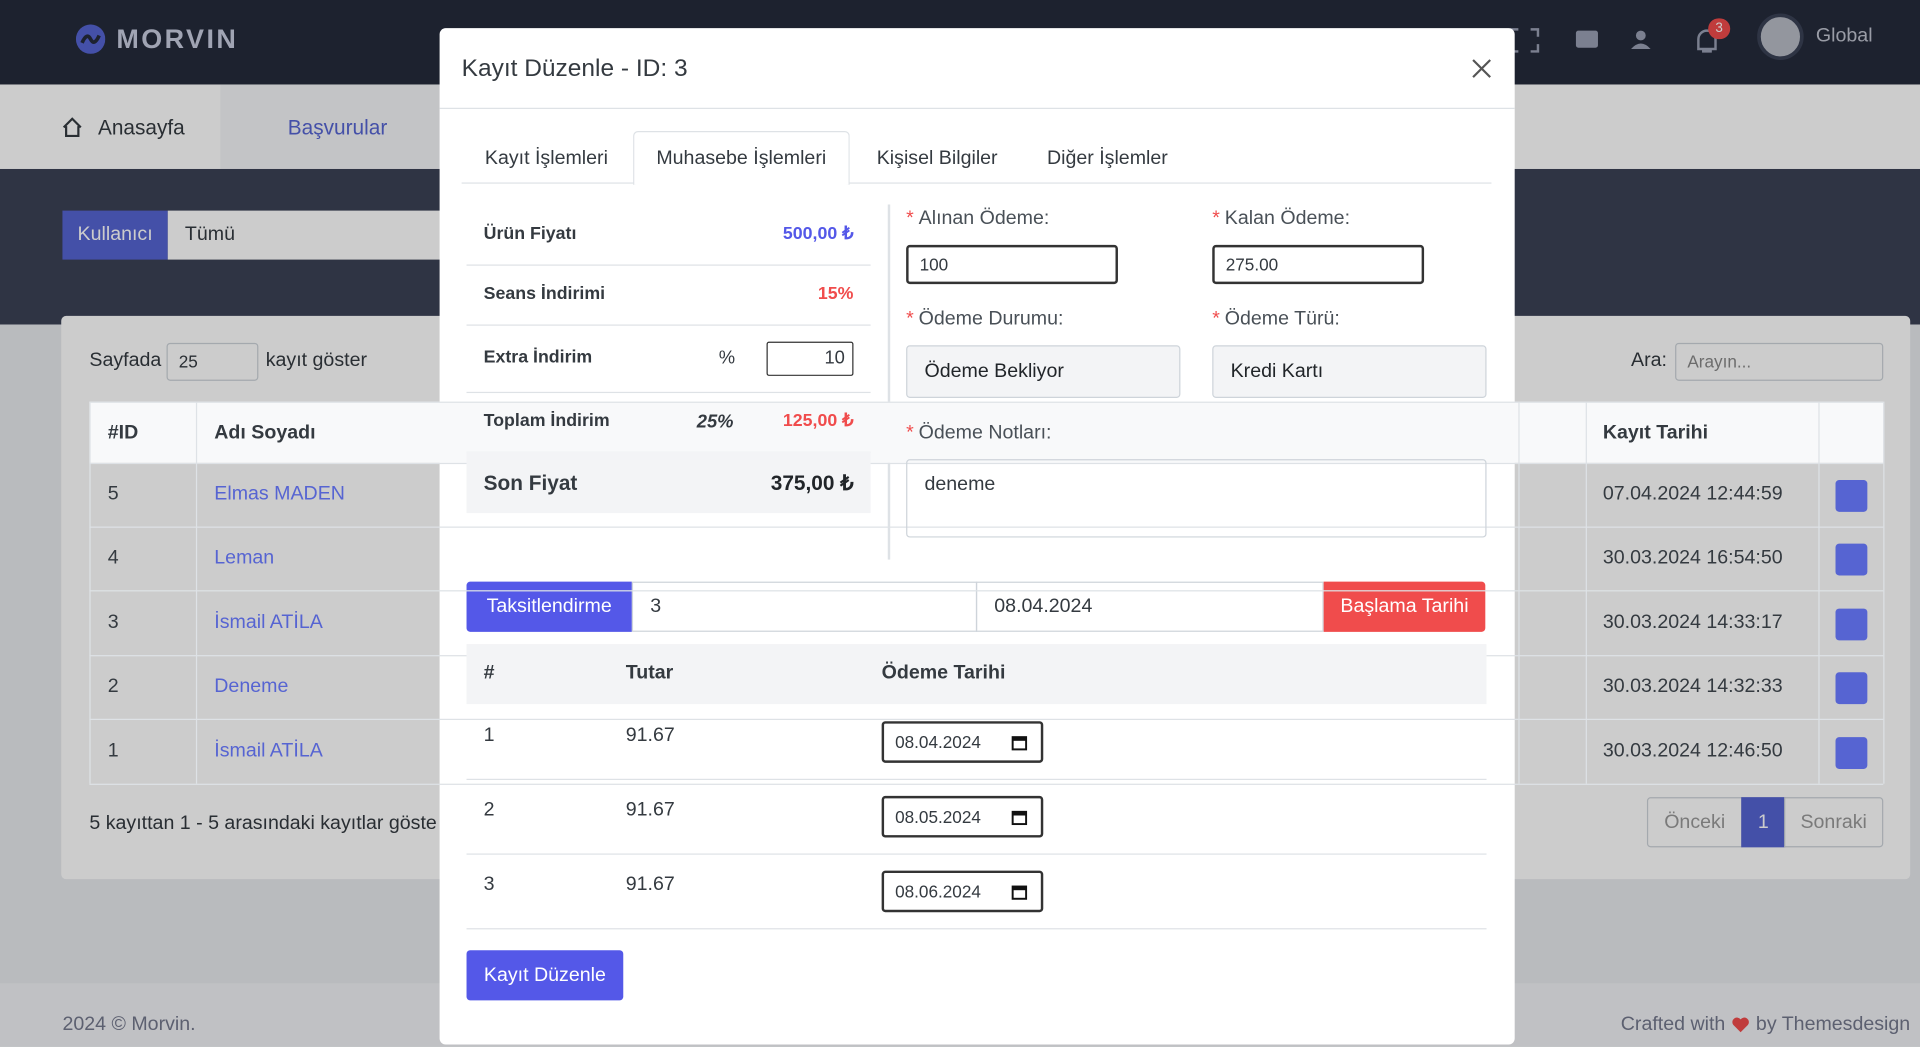  What do you see at coordinates (977, 219) in the screenshot?
I see `field-label: * Alınan Ödeme:` at bounding box center [977, 219].